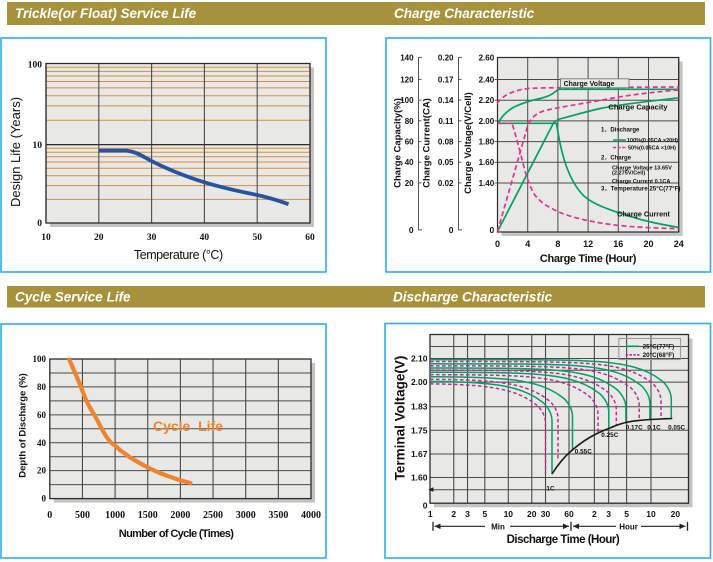 The image size is (713, 562). Describe the element at coordinates (487, 57) in the screenshot. I see `svg-text: 2.60` at that location.